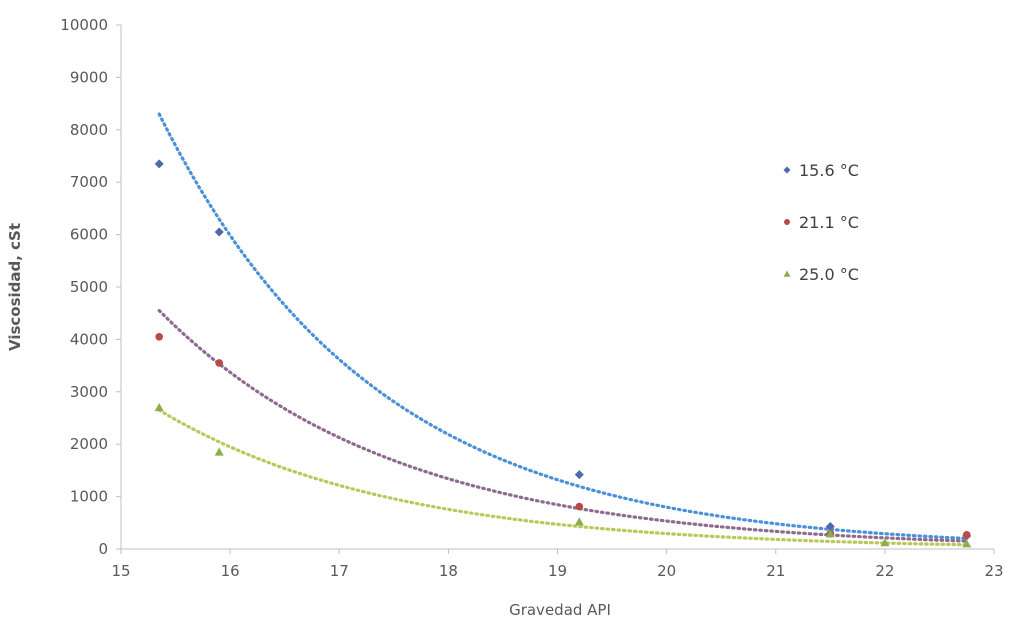  I want to click on y-tick-label: 6000, so click(89, 235).